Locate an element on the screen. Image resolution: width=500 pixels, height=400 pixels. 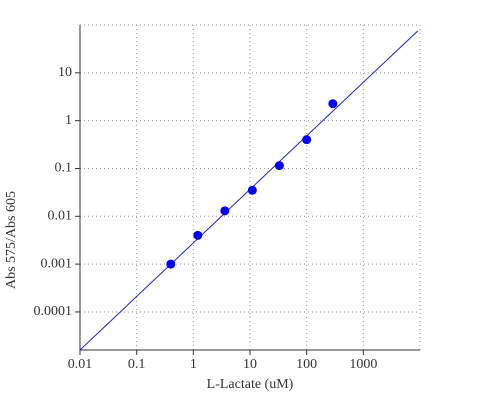
y-tick-label: 0.01 is located at coordinates (60, 216).